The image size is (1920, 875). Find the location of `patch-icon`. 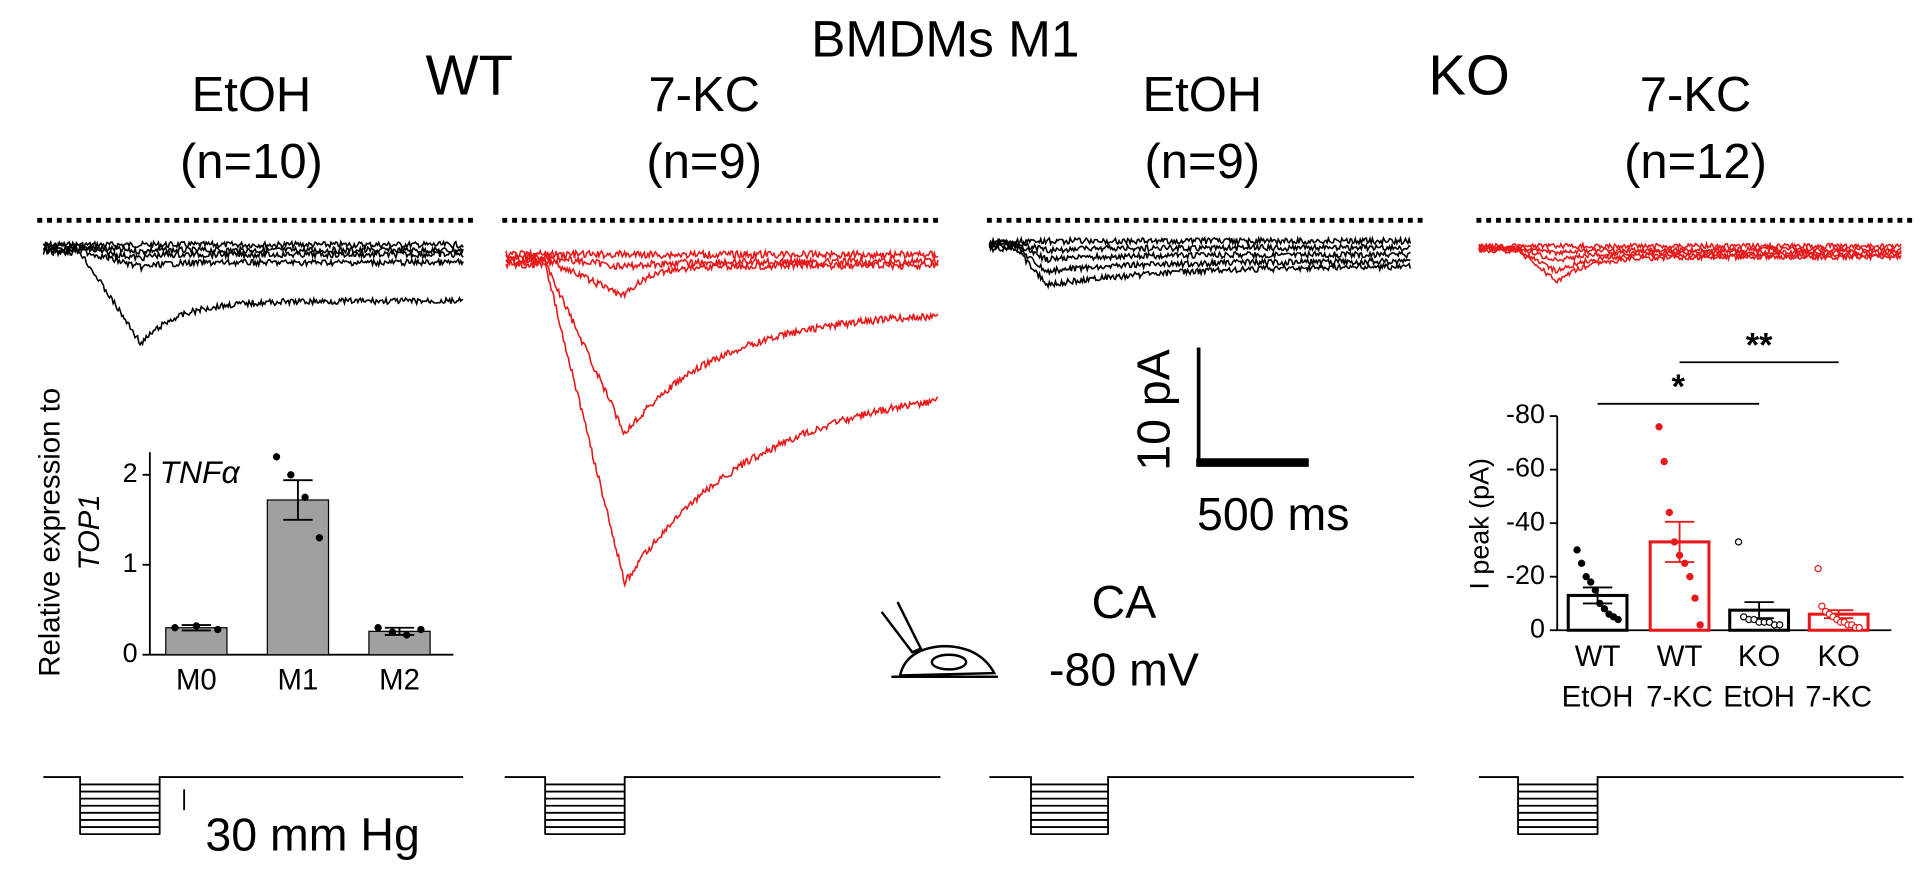

patch-icon is located at coordinates (939, 639).